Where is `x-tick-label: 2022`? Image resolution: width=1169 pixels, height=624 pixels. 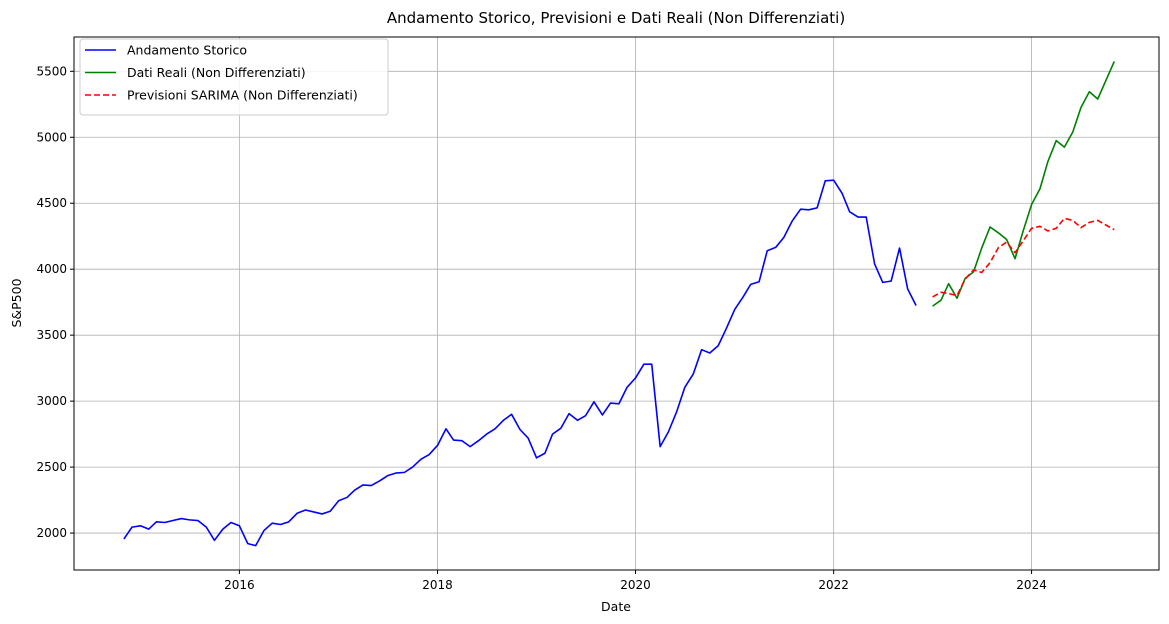
x-tick-label: 2022 is located at coordinates (833, 585).